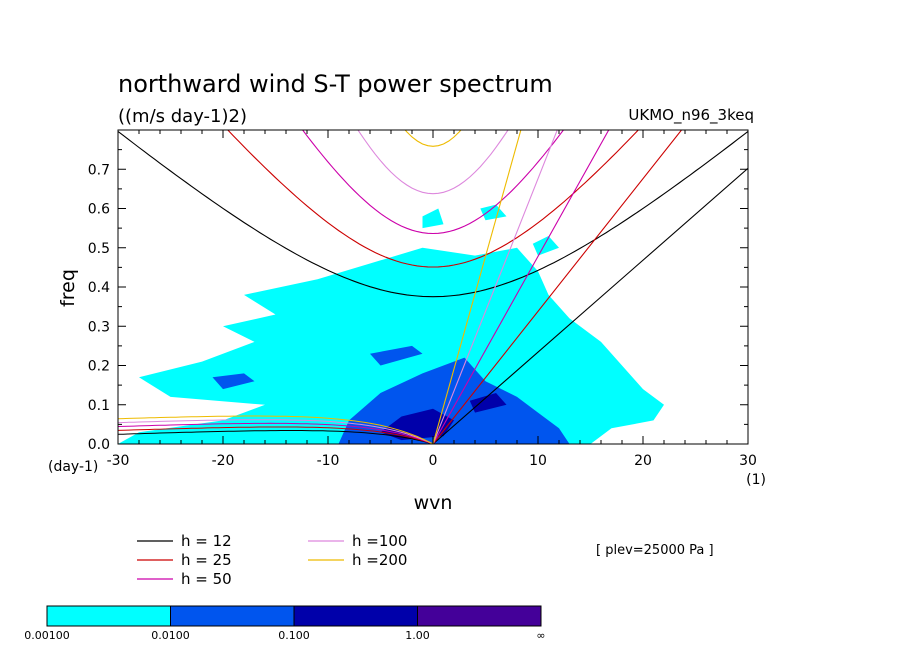 The width and height of the screenshot is (904, 654). I want to click on ig-curve-h25, so click(433, 199).